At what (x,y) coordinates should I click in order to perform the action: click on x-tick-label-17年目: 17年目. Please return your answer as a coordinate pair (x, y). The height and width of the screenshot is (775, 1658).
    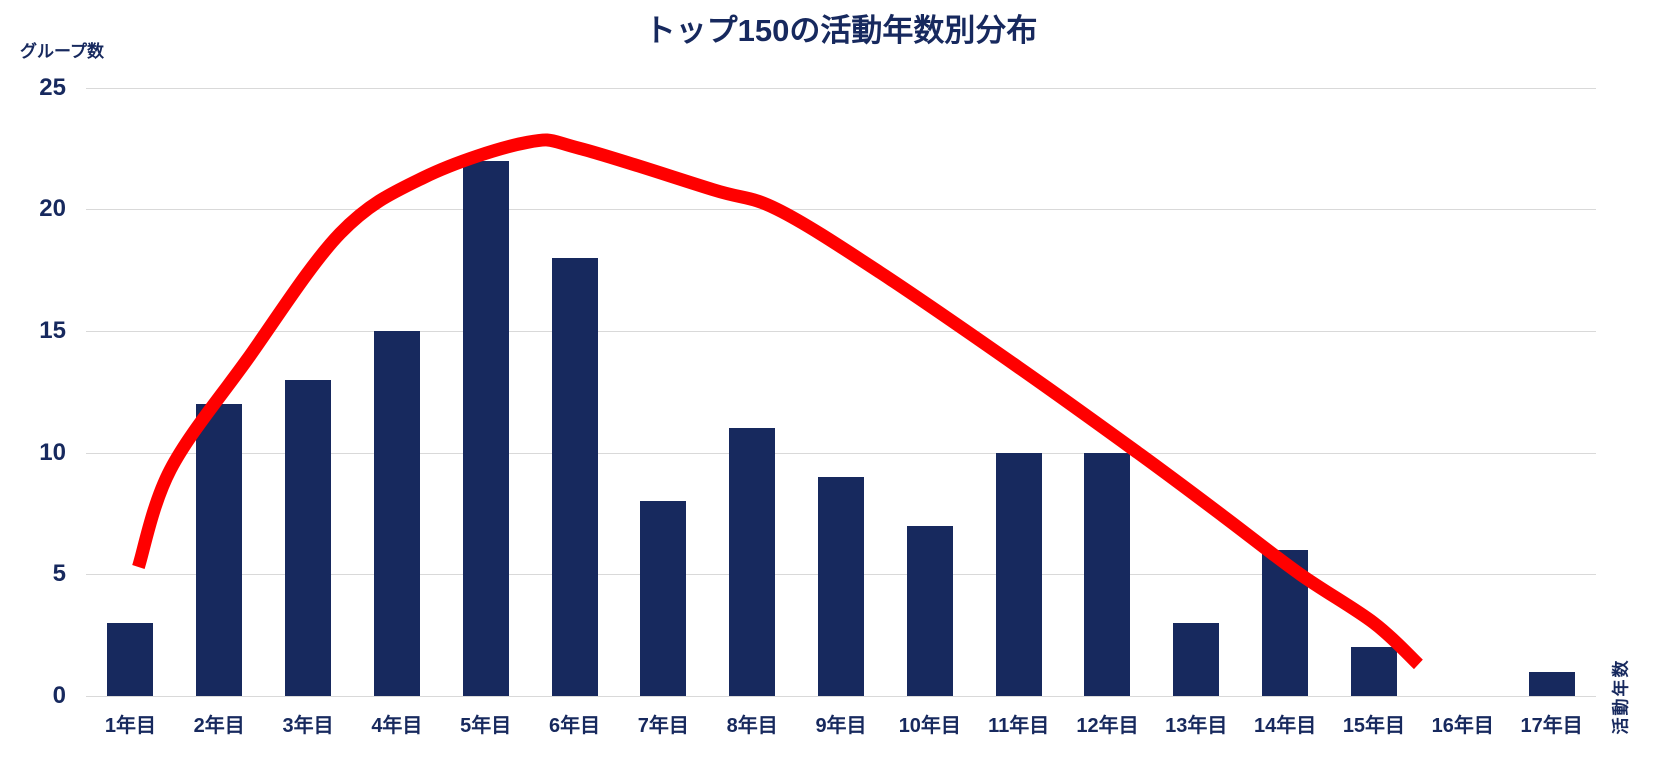
    Looking at the image, I should click on (1551, 726).